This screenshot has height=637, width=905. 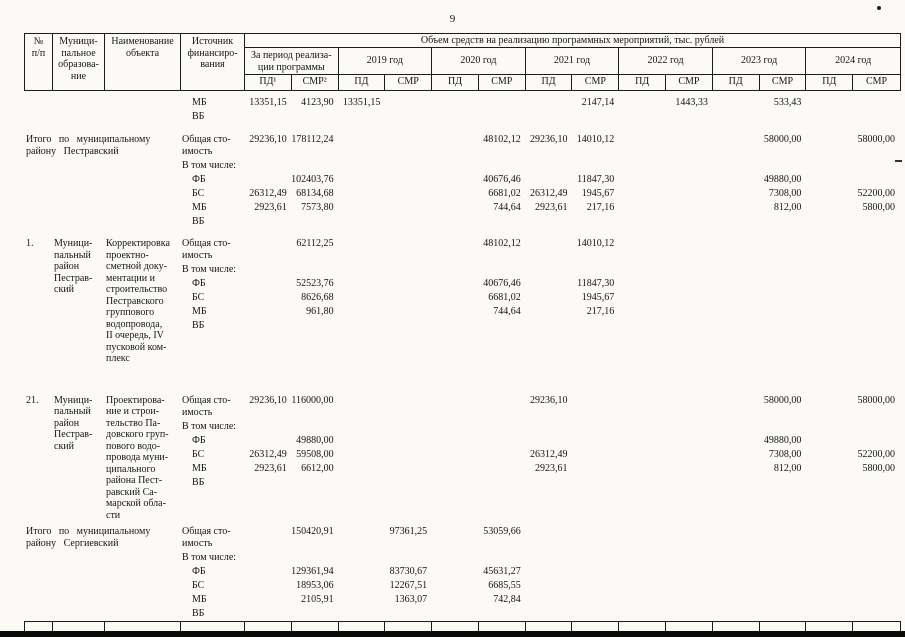 I want to click on header-subcol-pd-2020: ПД, so click(x=455, y=82).